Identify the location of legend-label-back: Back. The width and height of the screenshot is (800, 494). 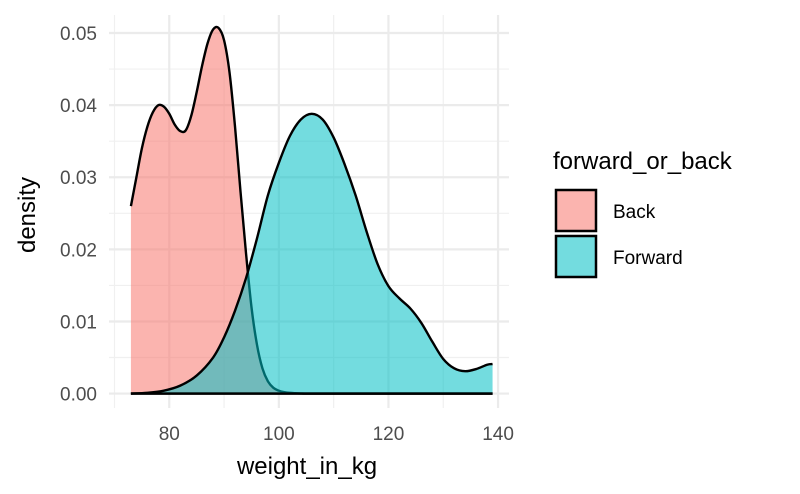
(634, 212).